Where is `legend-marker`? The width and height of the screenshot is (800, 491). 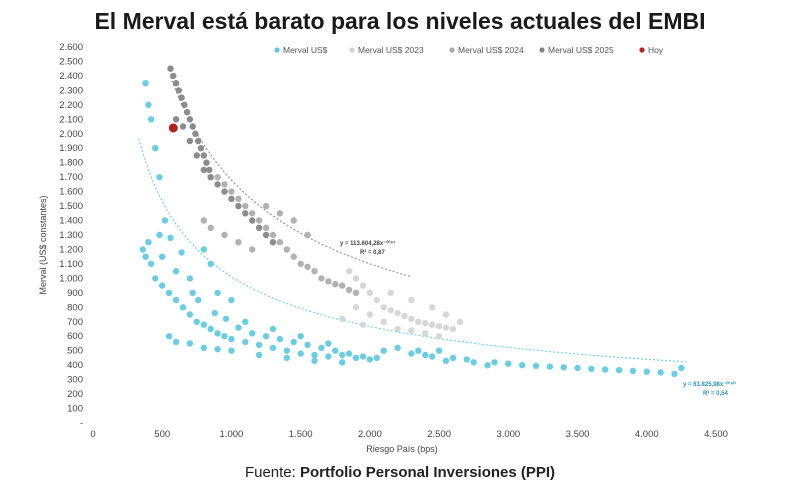
legend-marker is located at coordinates (452, 50).